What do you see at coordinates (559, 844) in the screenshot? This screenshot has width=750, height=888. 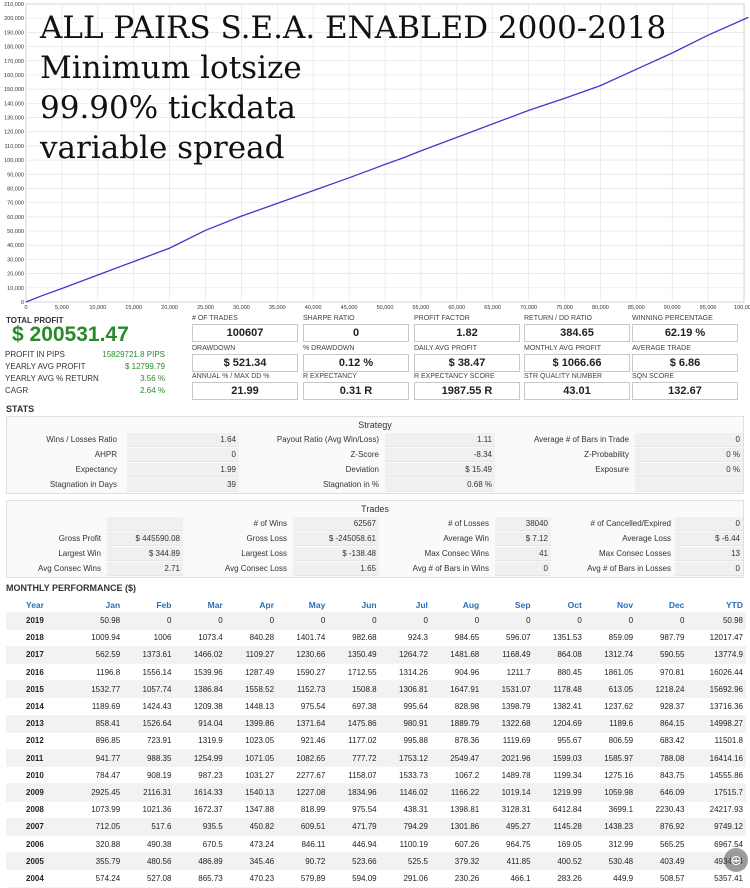 I see `month-value-cell: 169.05` at bounding box center [559, 844].